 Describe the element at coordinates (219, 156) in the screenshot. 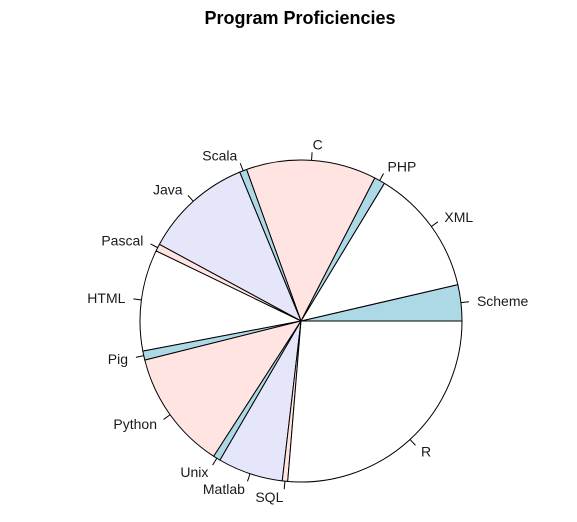

I see `pie-label-scala: Scala` at that location.